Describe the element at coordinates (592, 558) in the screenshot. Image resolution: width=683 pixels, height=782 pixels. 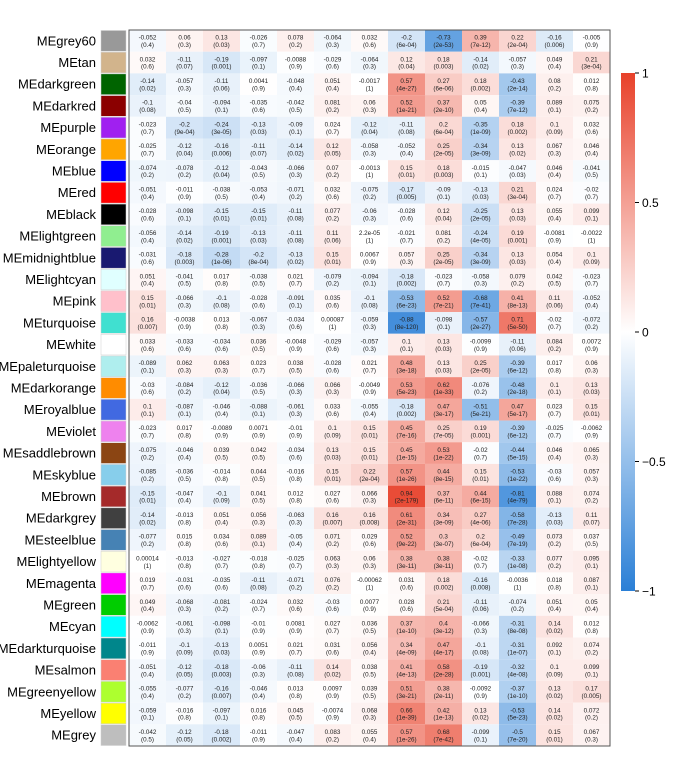
I see `cell-correlation: 0.095` at that location.